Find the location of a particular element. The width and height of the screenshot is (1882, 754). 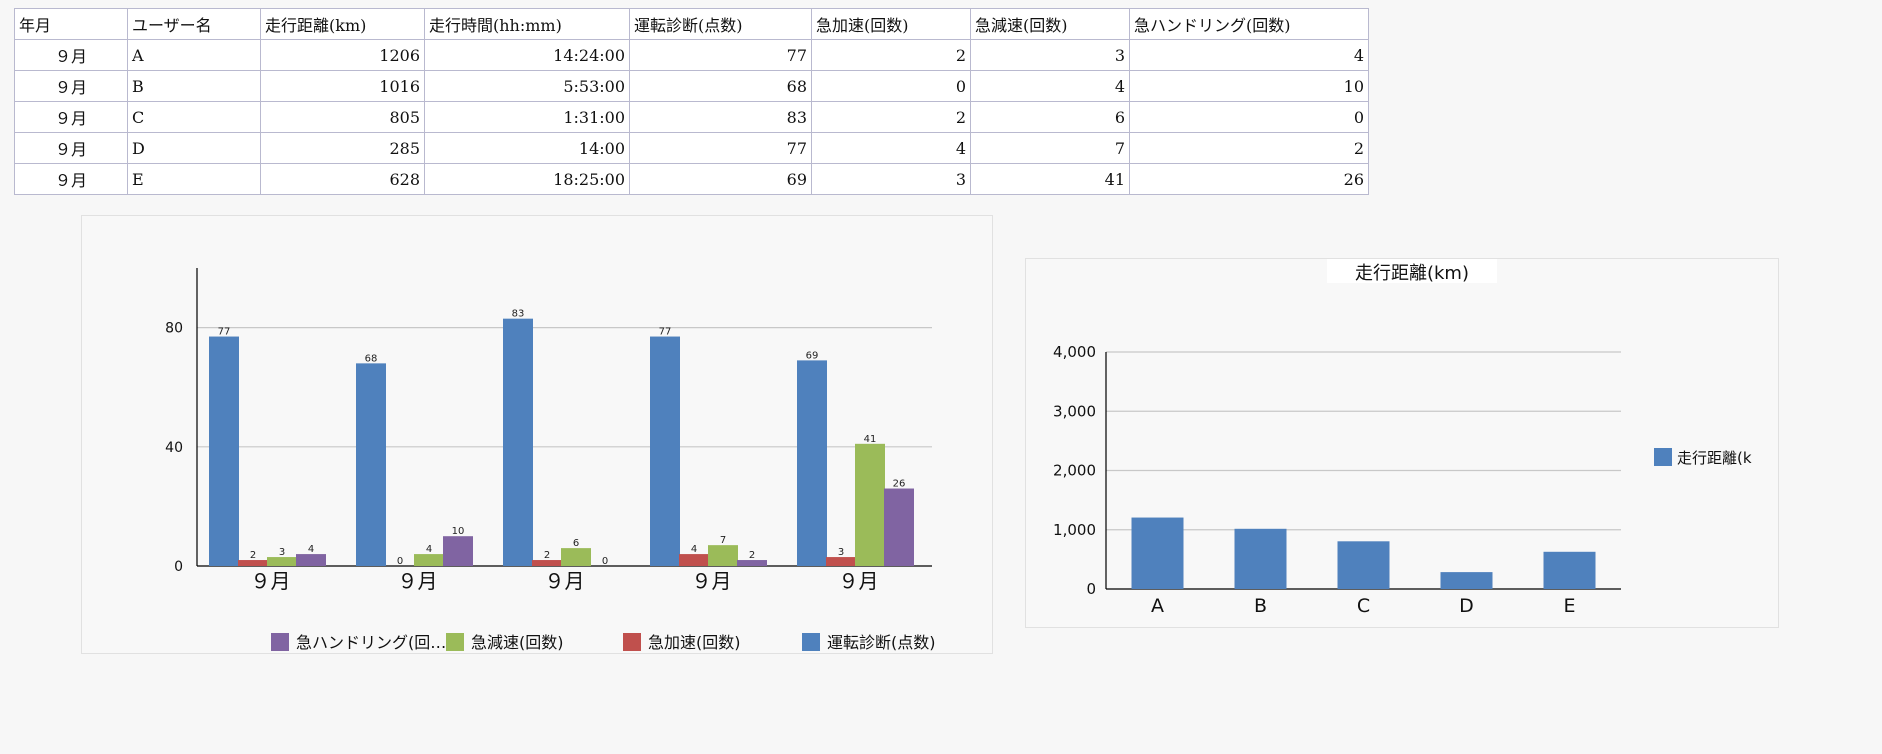

column-header: 運転診断(点数) is located at coordinates (720, 24).